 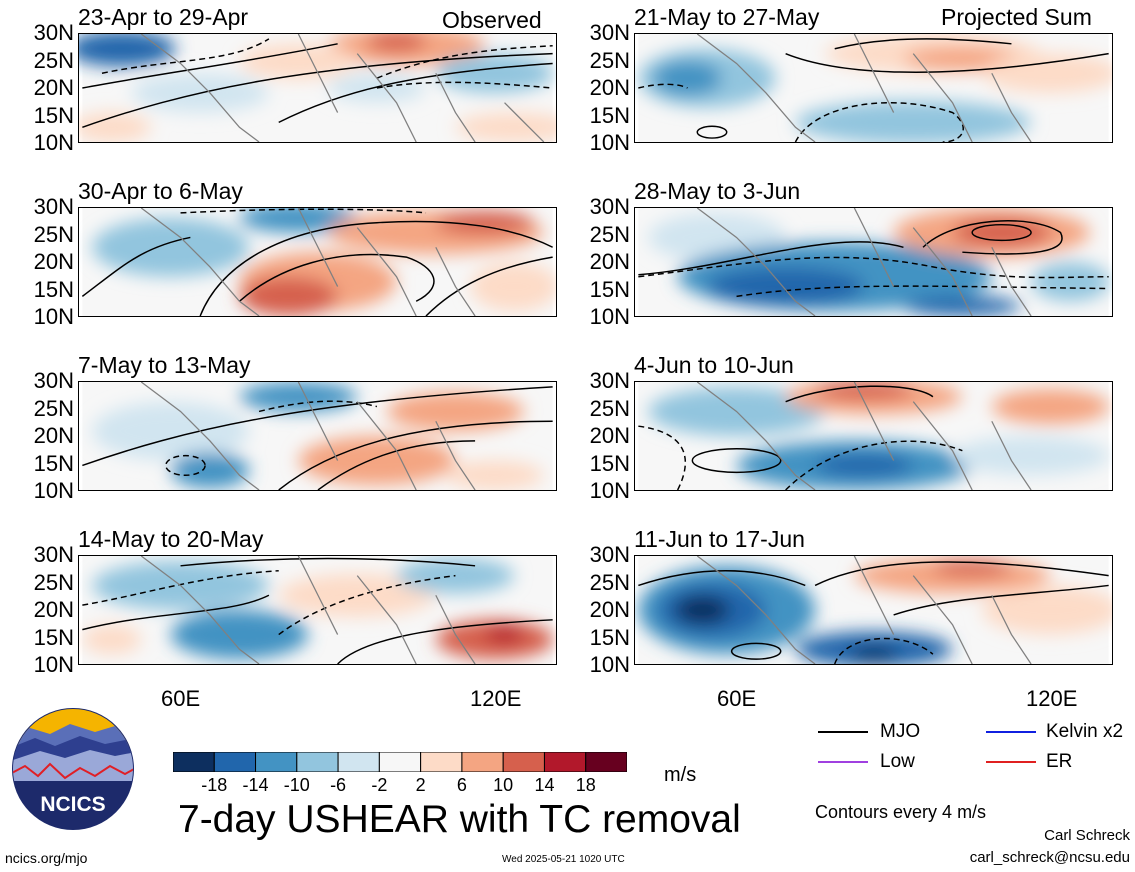 I want to click on colorbar-tick-label: 2, so click(x=420, y=785).